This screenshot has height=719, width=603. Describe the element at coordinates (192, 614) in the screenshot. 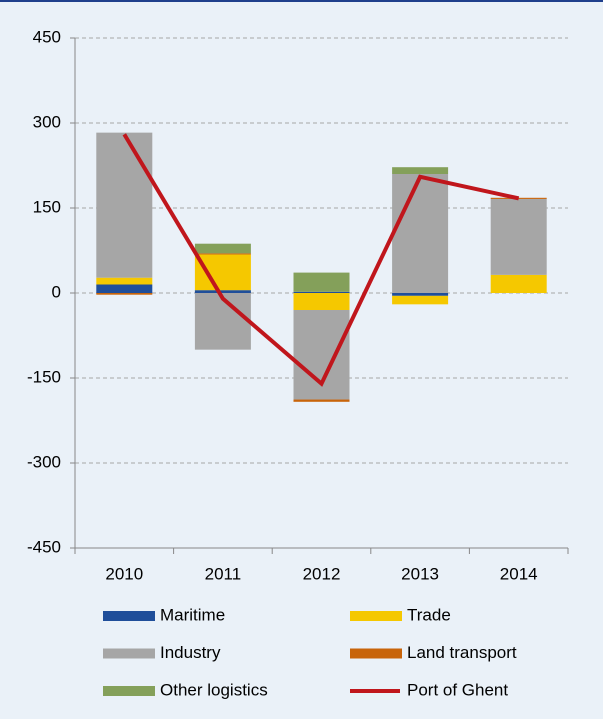

I see `legend-label: Maritime` at that location.